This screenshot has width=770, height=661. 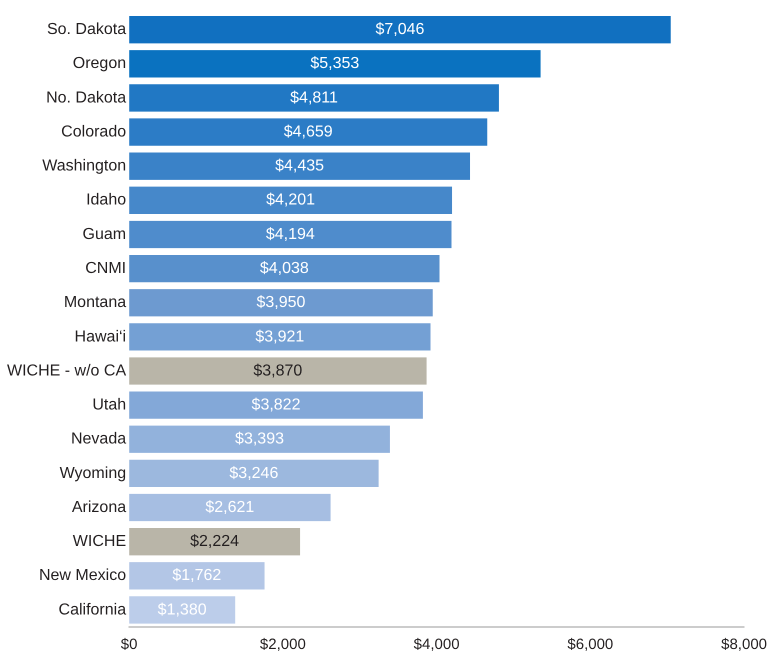 I want to click on data-label: $4,201, so click(x=291, y=200).